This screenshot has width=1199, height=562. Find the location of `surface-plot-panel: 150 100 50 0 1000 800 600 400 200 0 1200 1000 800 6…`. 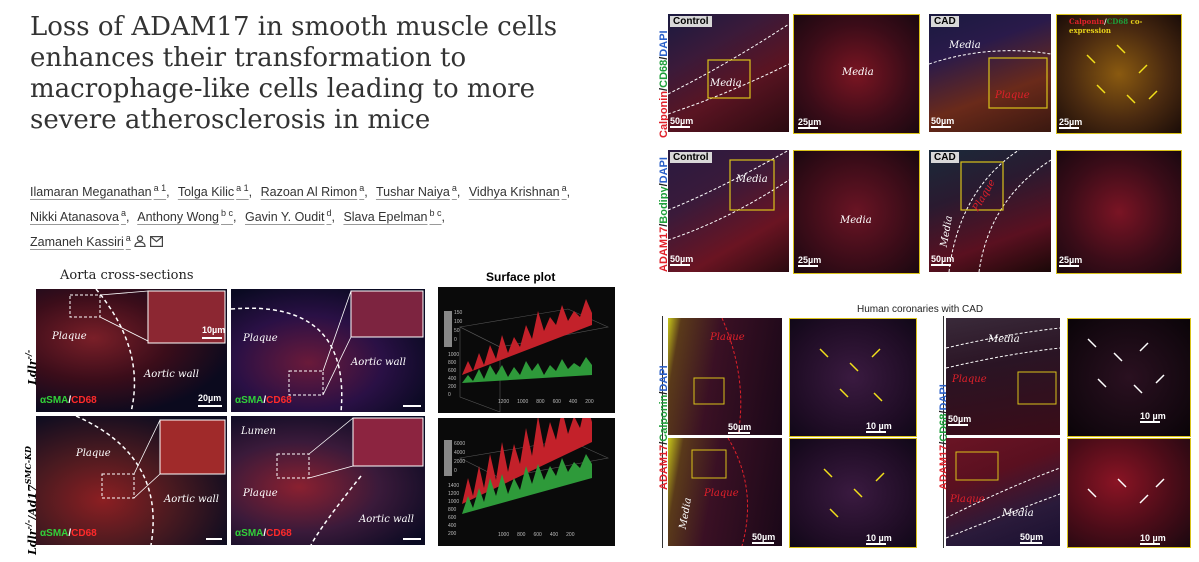

surface-plot-panel: 150 100 50 0 1000 800 600 400 200 0 1200 1000 800 6… is located at coordinates (526, 350).